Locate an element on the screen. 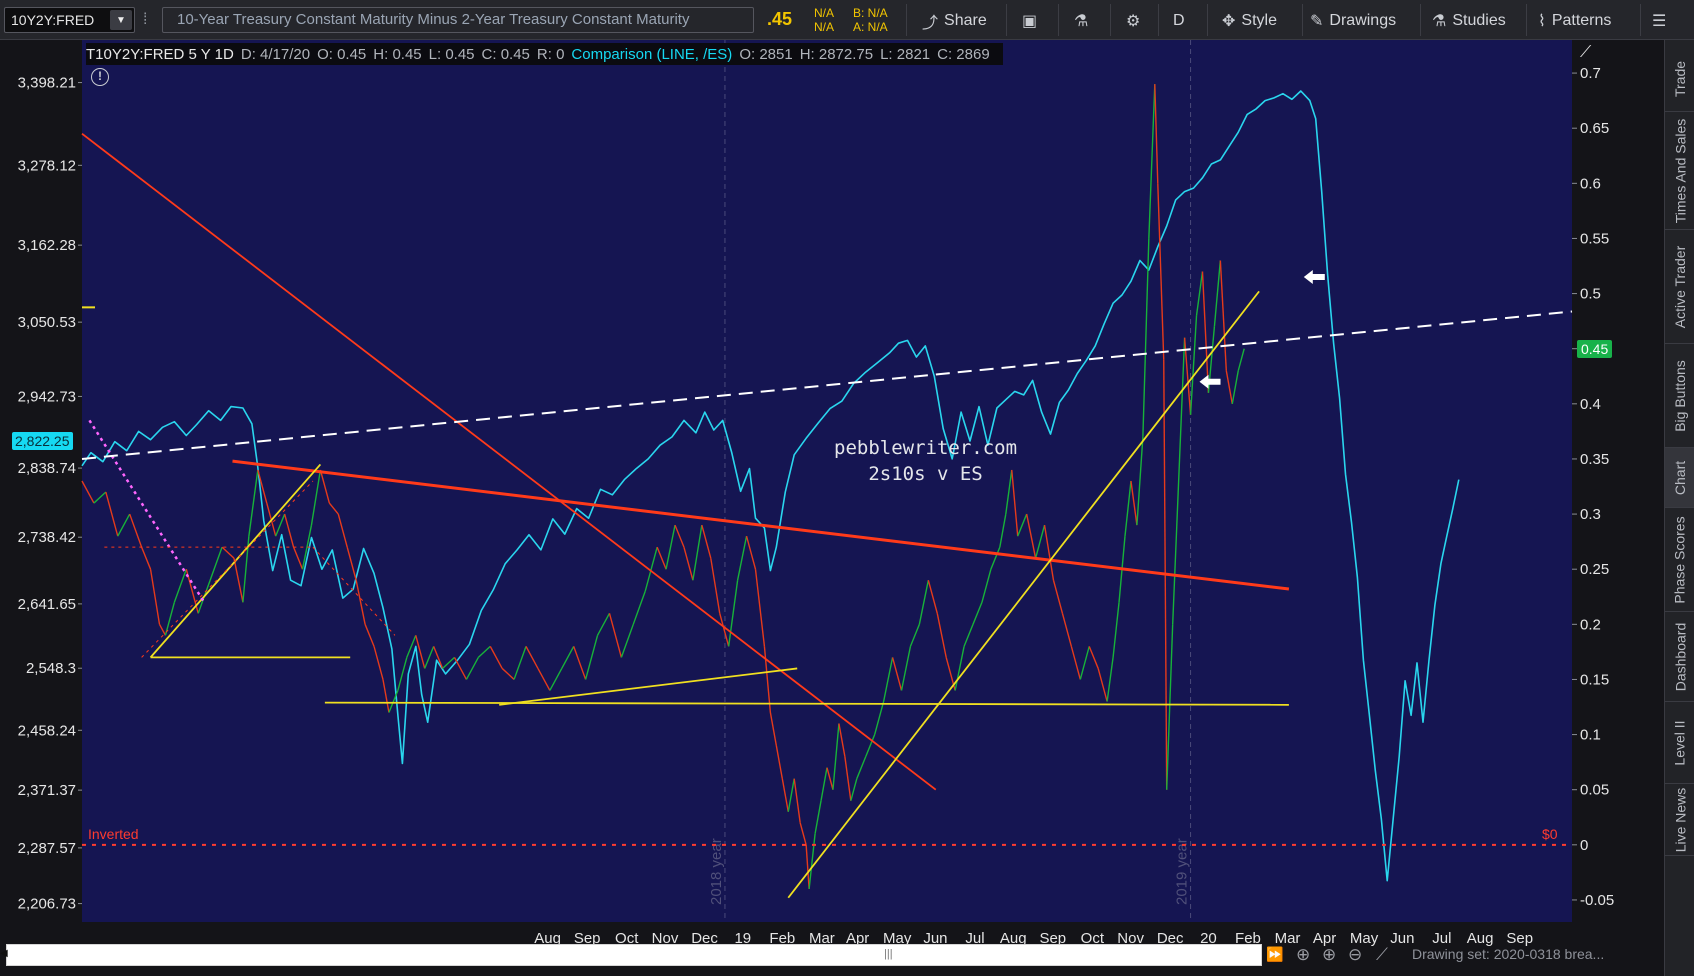 The width and height of the screenshot is (1694, 976). left-axis-tick-label: 2,738.42 is located at coordinates (47, 537).